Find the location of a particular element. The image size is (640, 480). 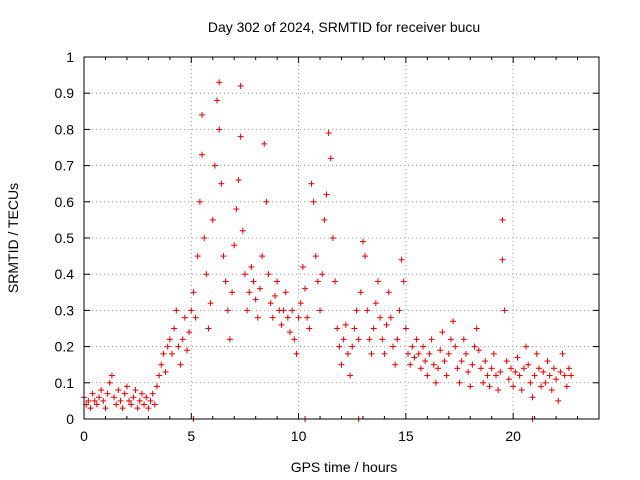

y-tick-label: 0.8 is located at coordinates (65, 129).